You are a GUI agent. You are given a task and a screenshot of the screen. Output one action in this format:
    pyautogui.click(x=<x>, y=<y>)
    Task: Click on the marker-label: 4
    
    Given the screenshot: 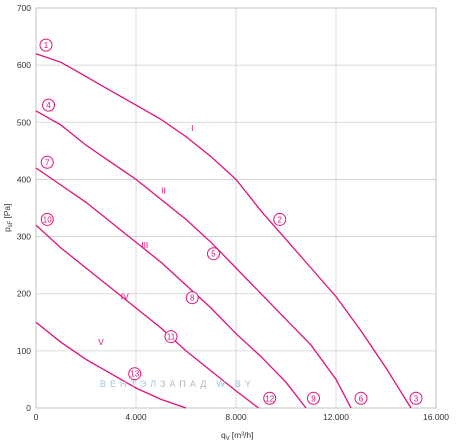 What is the action you would take?
    pyautogui.click(x=48, y=105)
    